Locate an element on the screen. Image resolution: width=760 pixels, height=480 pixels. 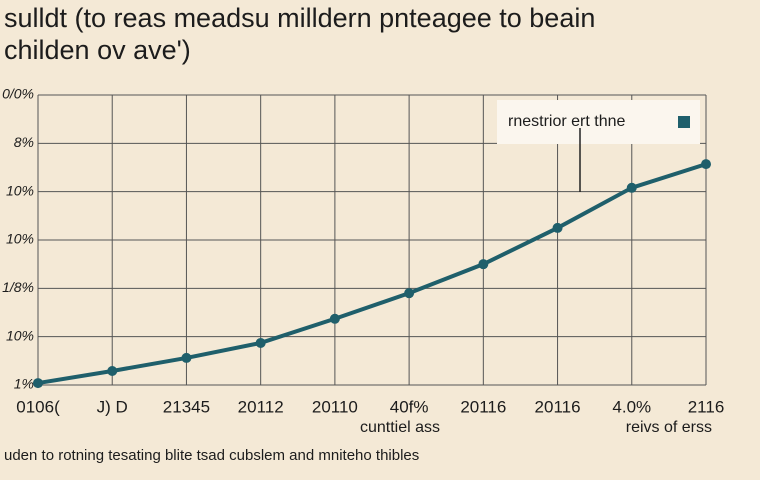
y-tick-label: 1/8% is located at coordinates (18, 287).